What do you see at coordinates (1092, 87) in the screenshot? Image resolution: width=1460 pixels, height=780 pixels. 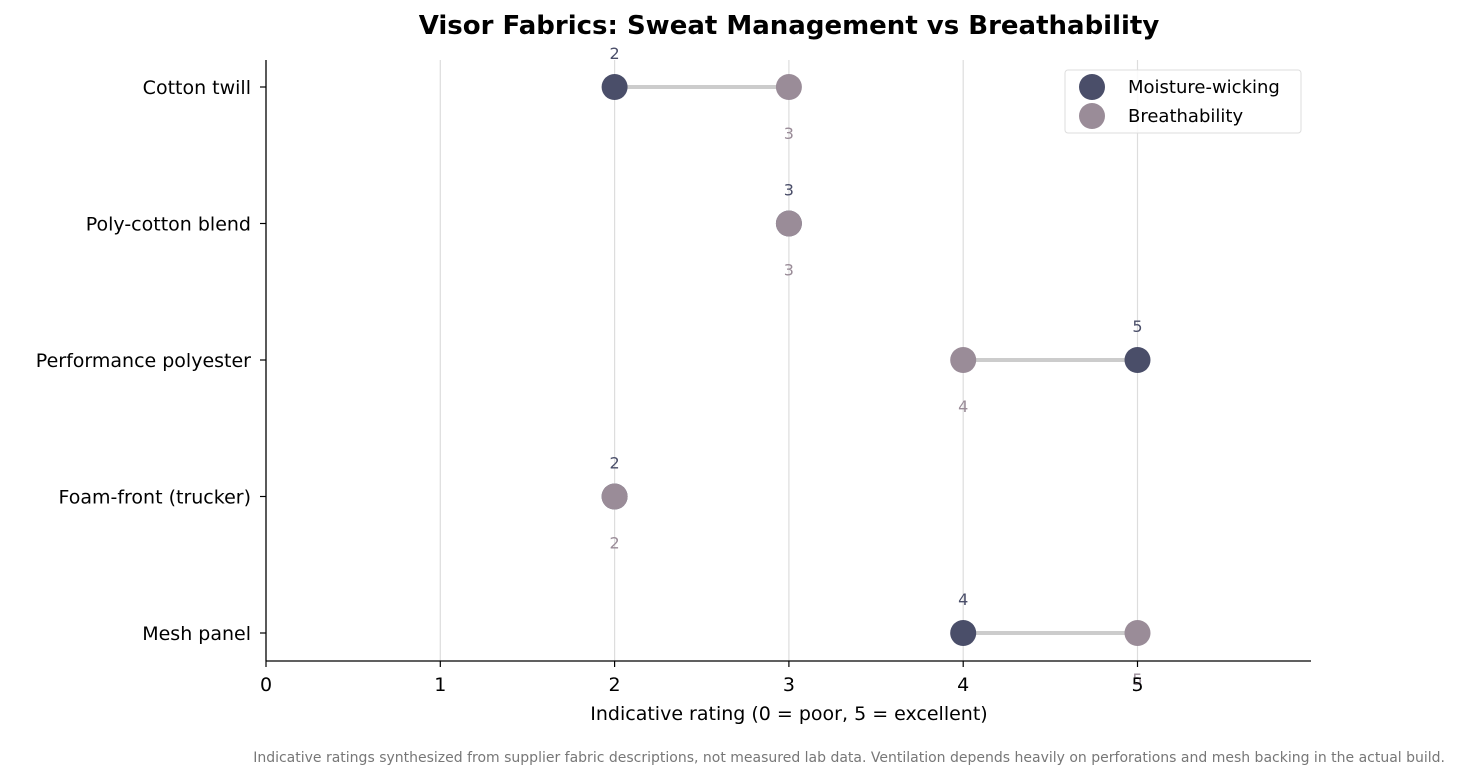 I see `legend-marker-moisture-wicking` at bounding box center [1092, 87].